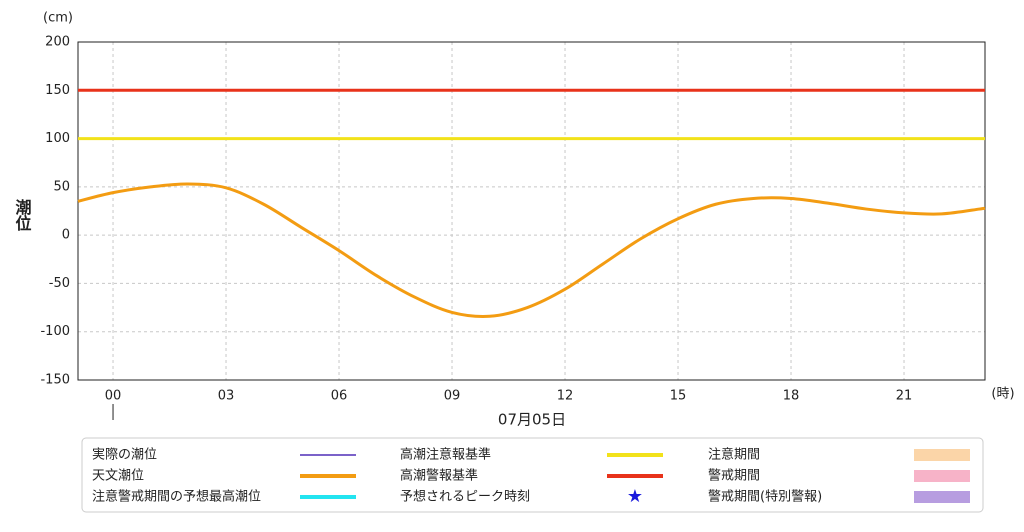 This screenshot has height=532, width=1024. Describe the element at coordinates (57, 90) in the screenshot. I see `y-tick-label: 150` at that location.